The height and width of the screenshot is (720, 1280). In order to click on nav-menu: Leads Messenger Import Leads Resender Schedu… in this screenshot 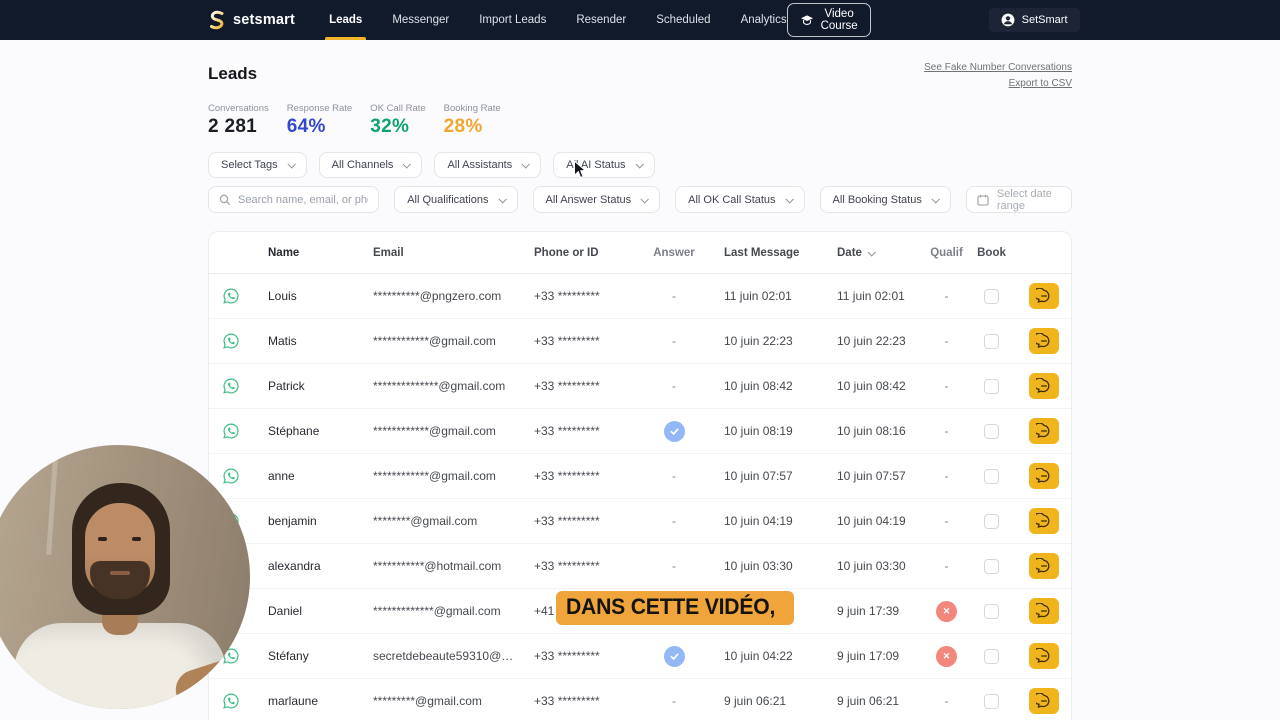, I will do `click(556, 20)`.